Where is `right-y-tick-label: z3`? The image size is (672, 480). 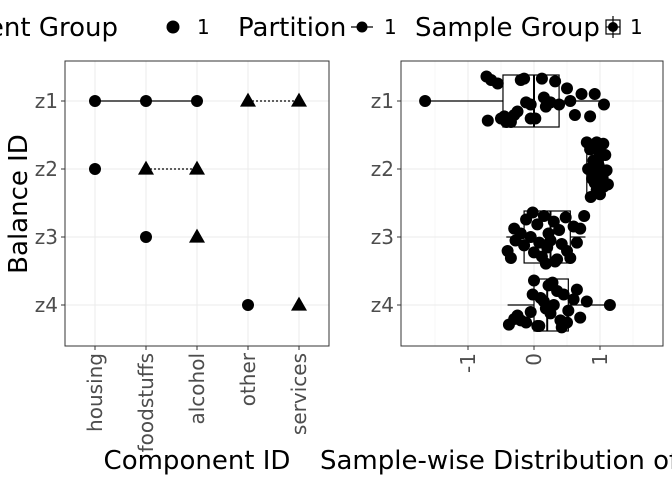 right-y-tick-label: z3 is located at coordinates (382, 237).